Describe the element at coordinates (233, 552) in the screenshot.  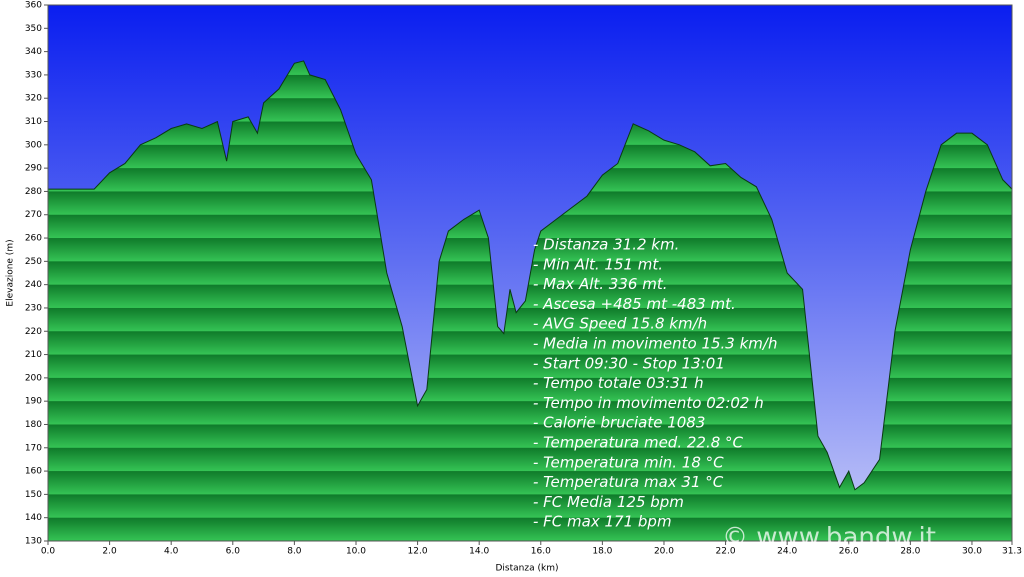
I see `x-tick-label: 6.0` at that location.